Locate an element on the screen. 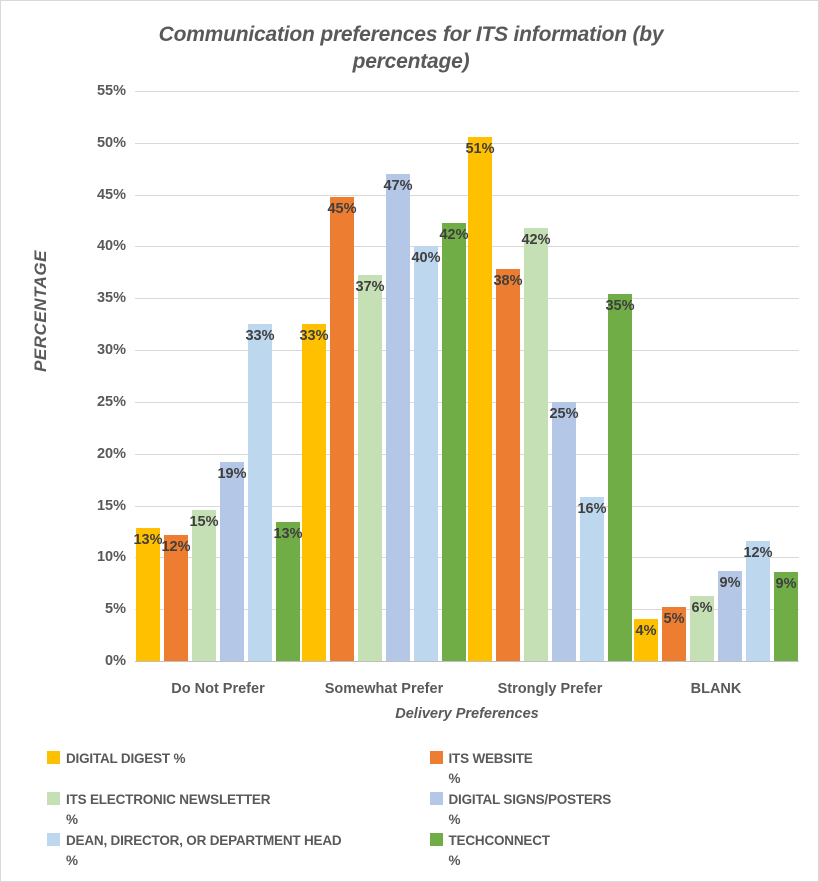 Image resolution: width=819 pixels, height=882 pixels. bar-value-label: 5% is located at coordinates (674, 619).